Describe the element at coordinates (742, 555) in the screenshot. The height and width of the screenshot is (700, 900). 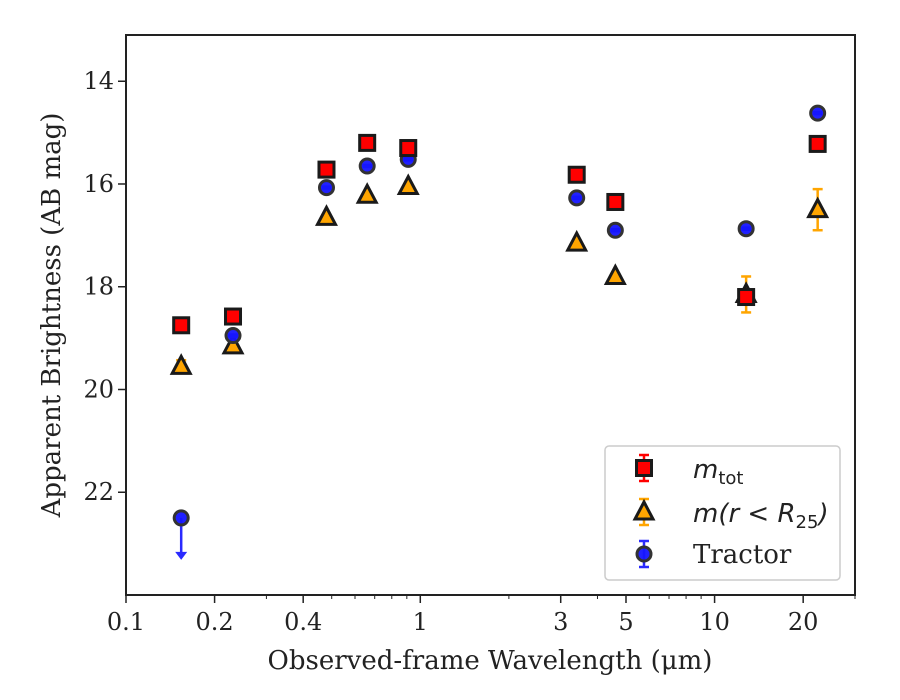
I see `legend-label-tractor: Tractor` at that location.